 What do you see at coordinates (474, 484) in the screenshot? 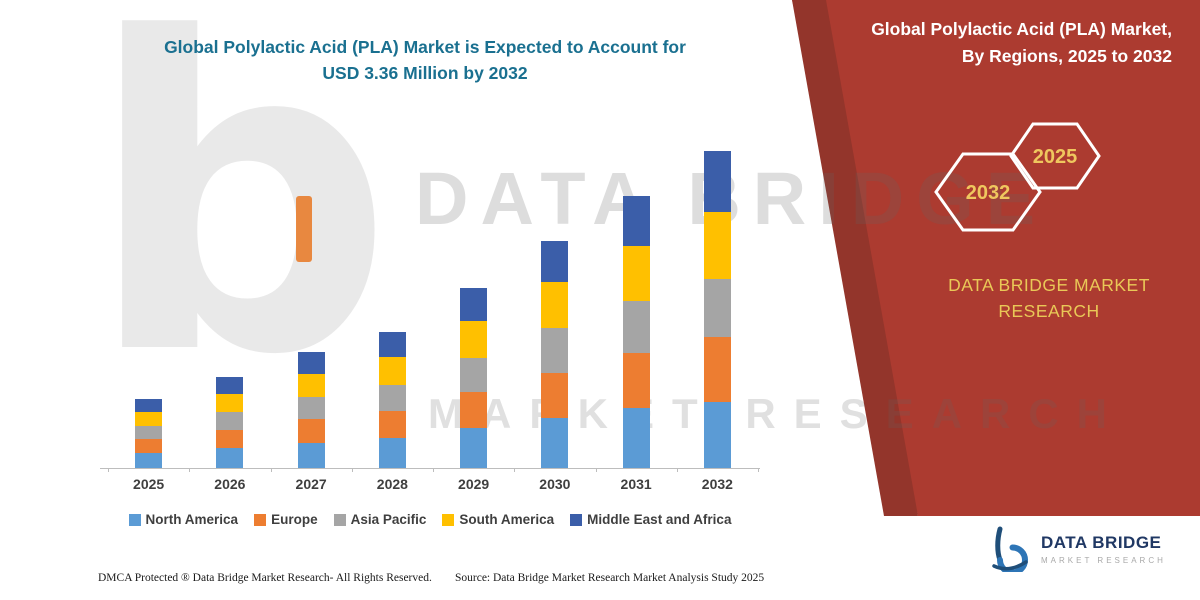
I see `x-axis-label: 2029` at bounding box center [474, 484].